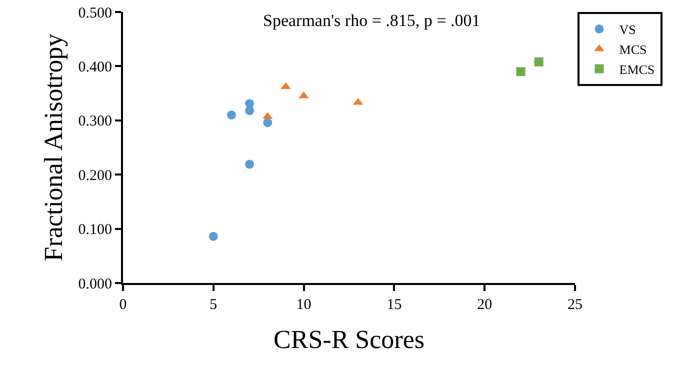  What do you see at coordinates (53, 148) in the screenshot?
I see `y-axis-title: Fractional Anisotropy` at bounding box center [53, 148].